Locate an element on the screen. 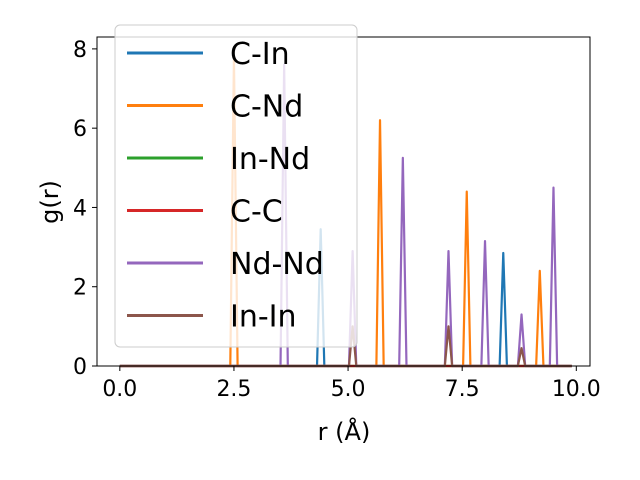  legend-label-in-in: In-In is located at coordinates (263, 317).